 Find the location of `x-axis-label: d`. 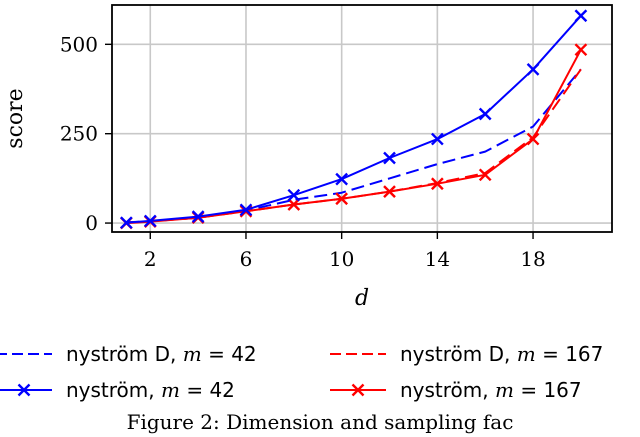

x-axis-label: d is located at coordinates (362, 298).